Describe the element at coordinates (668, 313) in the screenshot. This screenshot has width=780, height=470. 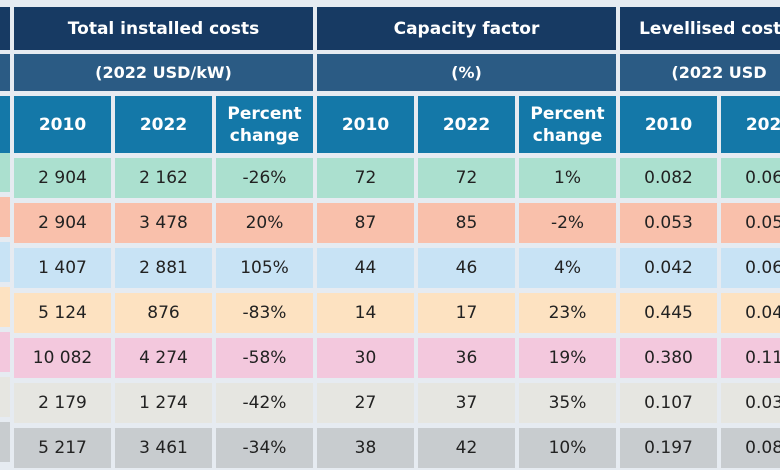
I see `table-cell: 0.445` at that location.